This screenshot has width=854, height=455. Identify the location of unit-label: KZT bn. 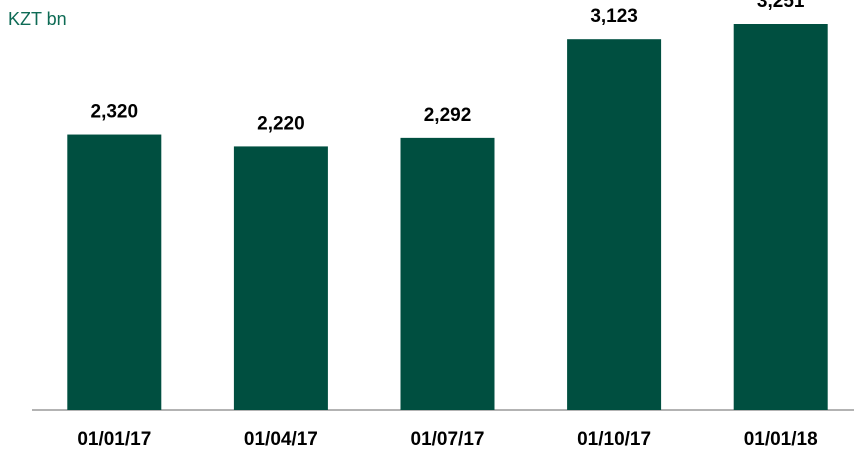
(37, 19).